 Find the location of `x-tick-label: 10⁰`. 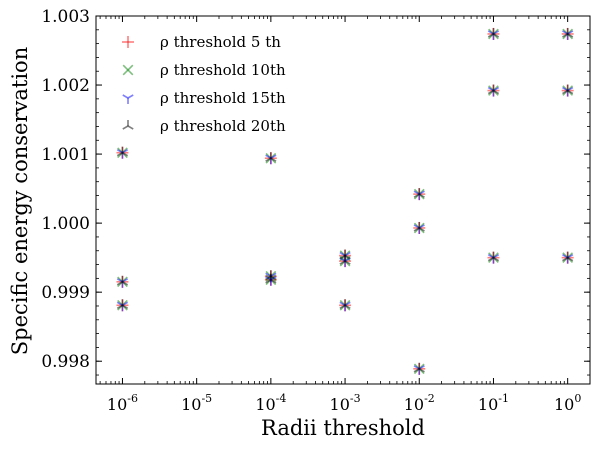

x-tick-label: 10⁰ is located at coordinates (567, 403).